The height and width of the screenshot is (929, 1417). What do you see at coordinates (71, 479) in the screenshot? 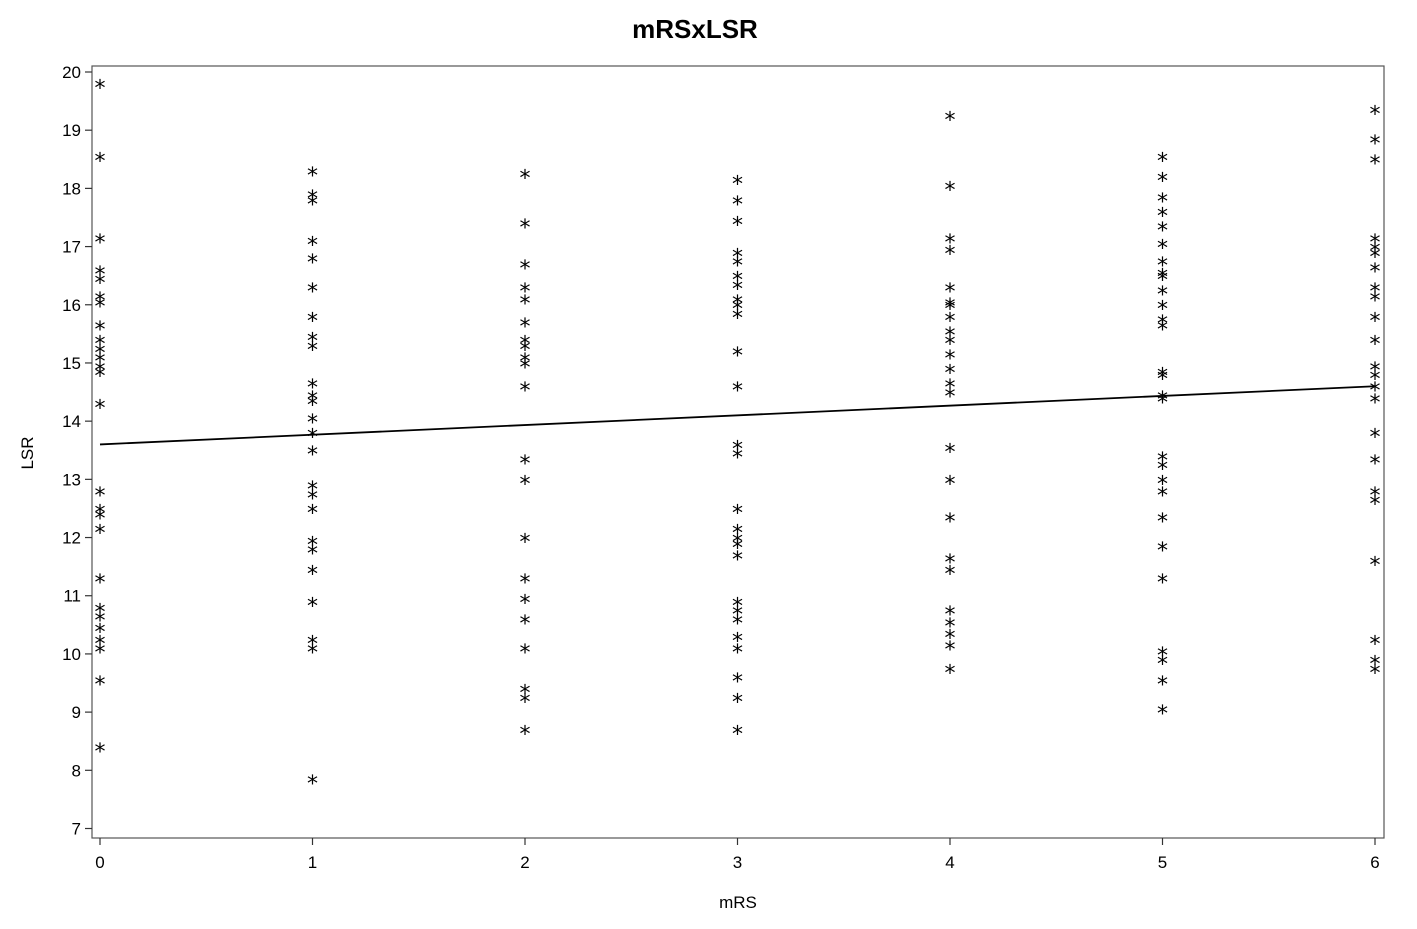
I see `y-tick-label: 13` at bounding box center [71, 479].